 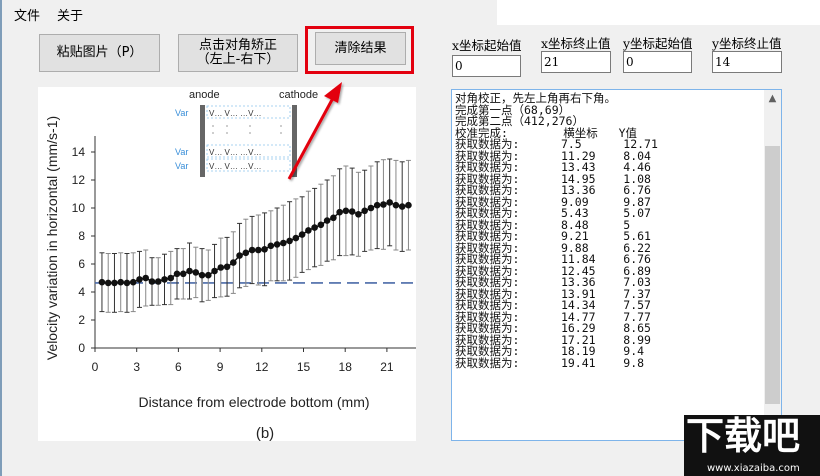 What do you see at coordinates (658, 43) in the screenshot?
I see `y-start-label: y坐标起始值` at bounding box center [658, 43].